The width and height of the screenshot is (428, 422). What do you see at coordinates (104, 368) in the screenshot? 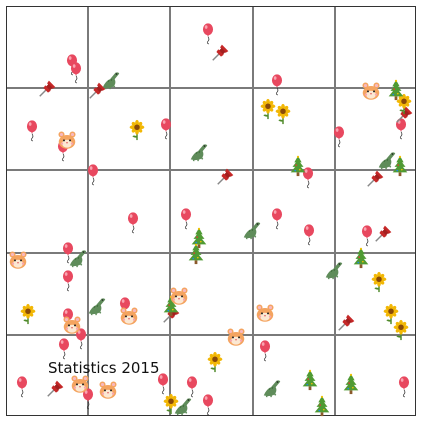
I see `chart-caption: Statistics 2015` at bounding box center [104, 368].